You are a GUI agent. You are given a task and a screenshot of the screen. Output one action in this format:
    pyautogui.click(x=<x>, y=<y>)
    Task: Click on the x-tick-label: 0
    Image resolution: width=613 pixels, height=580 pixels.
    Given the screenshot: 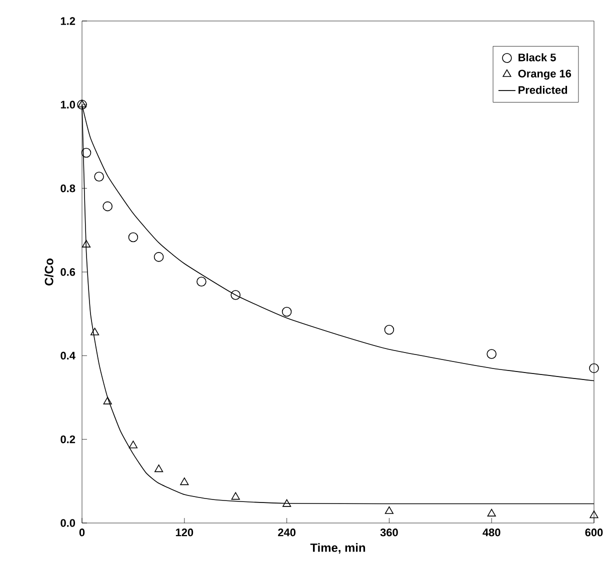 What is the action you would take?
    pyautogui.click(x=82, y=532)
    